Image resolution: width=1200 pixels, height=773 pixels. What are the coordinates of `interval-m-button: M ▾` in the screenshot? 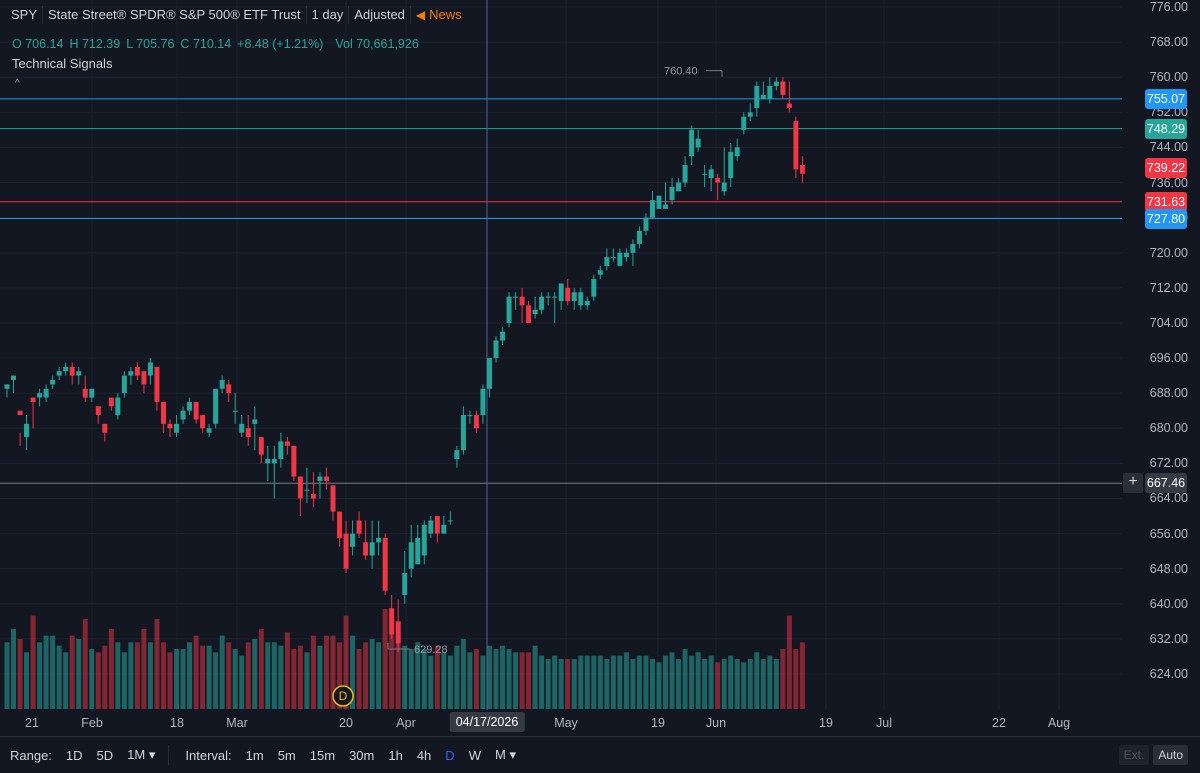 It's located at (505, 754).